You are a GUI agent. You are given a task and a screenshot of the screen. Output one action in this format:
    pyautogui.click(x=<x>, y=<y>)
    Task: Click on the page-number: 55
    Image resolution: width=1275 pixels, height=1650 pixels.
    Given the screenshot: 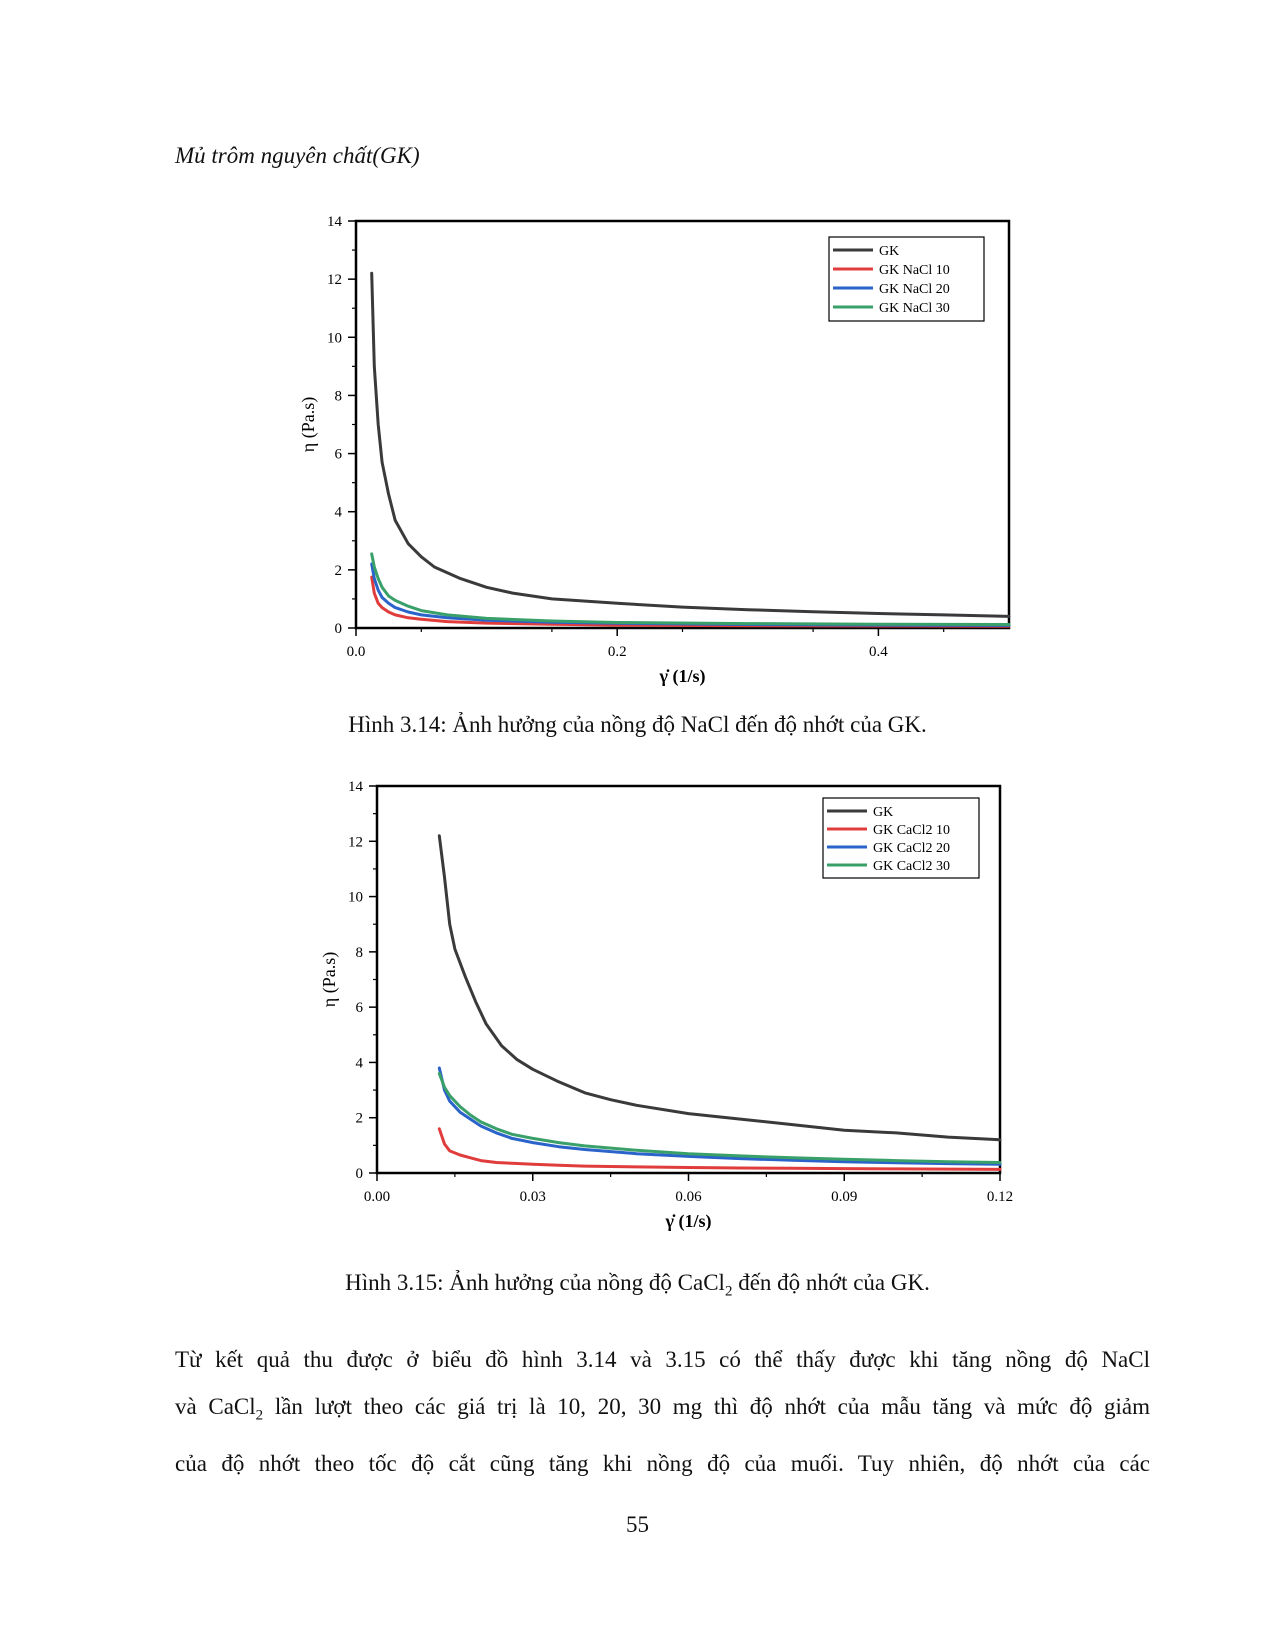 What is the action you would take?
    pyautogui.click(x=637, y=1524)
    